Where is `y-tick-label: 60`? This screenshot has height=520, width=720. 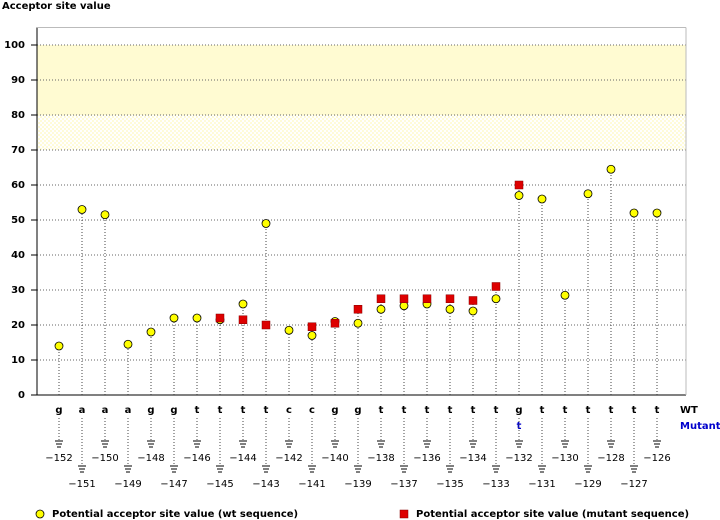 y-tick-label: 60 is located at coordinates (18, 185).